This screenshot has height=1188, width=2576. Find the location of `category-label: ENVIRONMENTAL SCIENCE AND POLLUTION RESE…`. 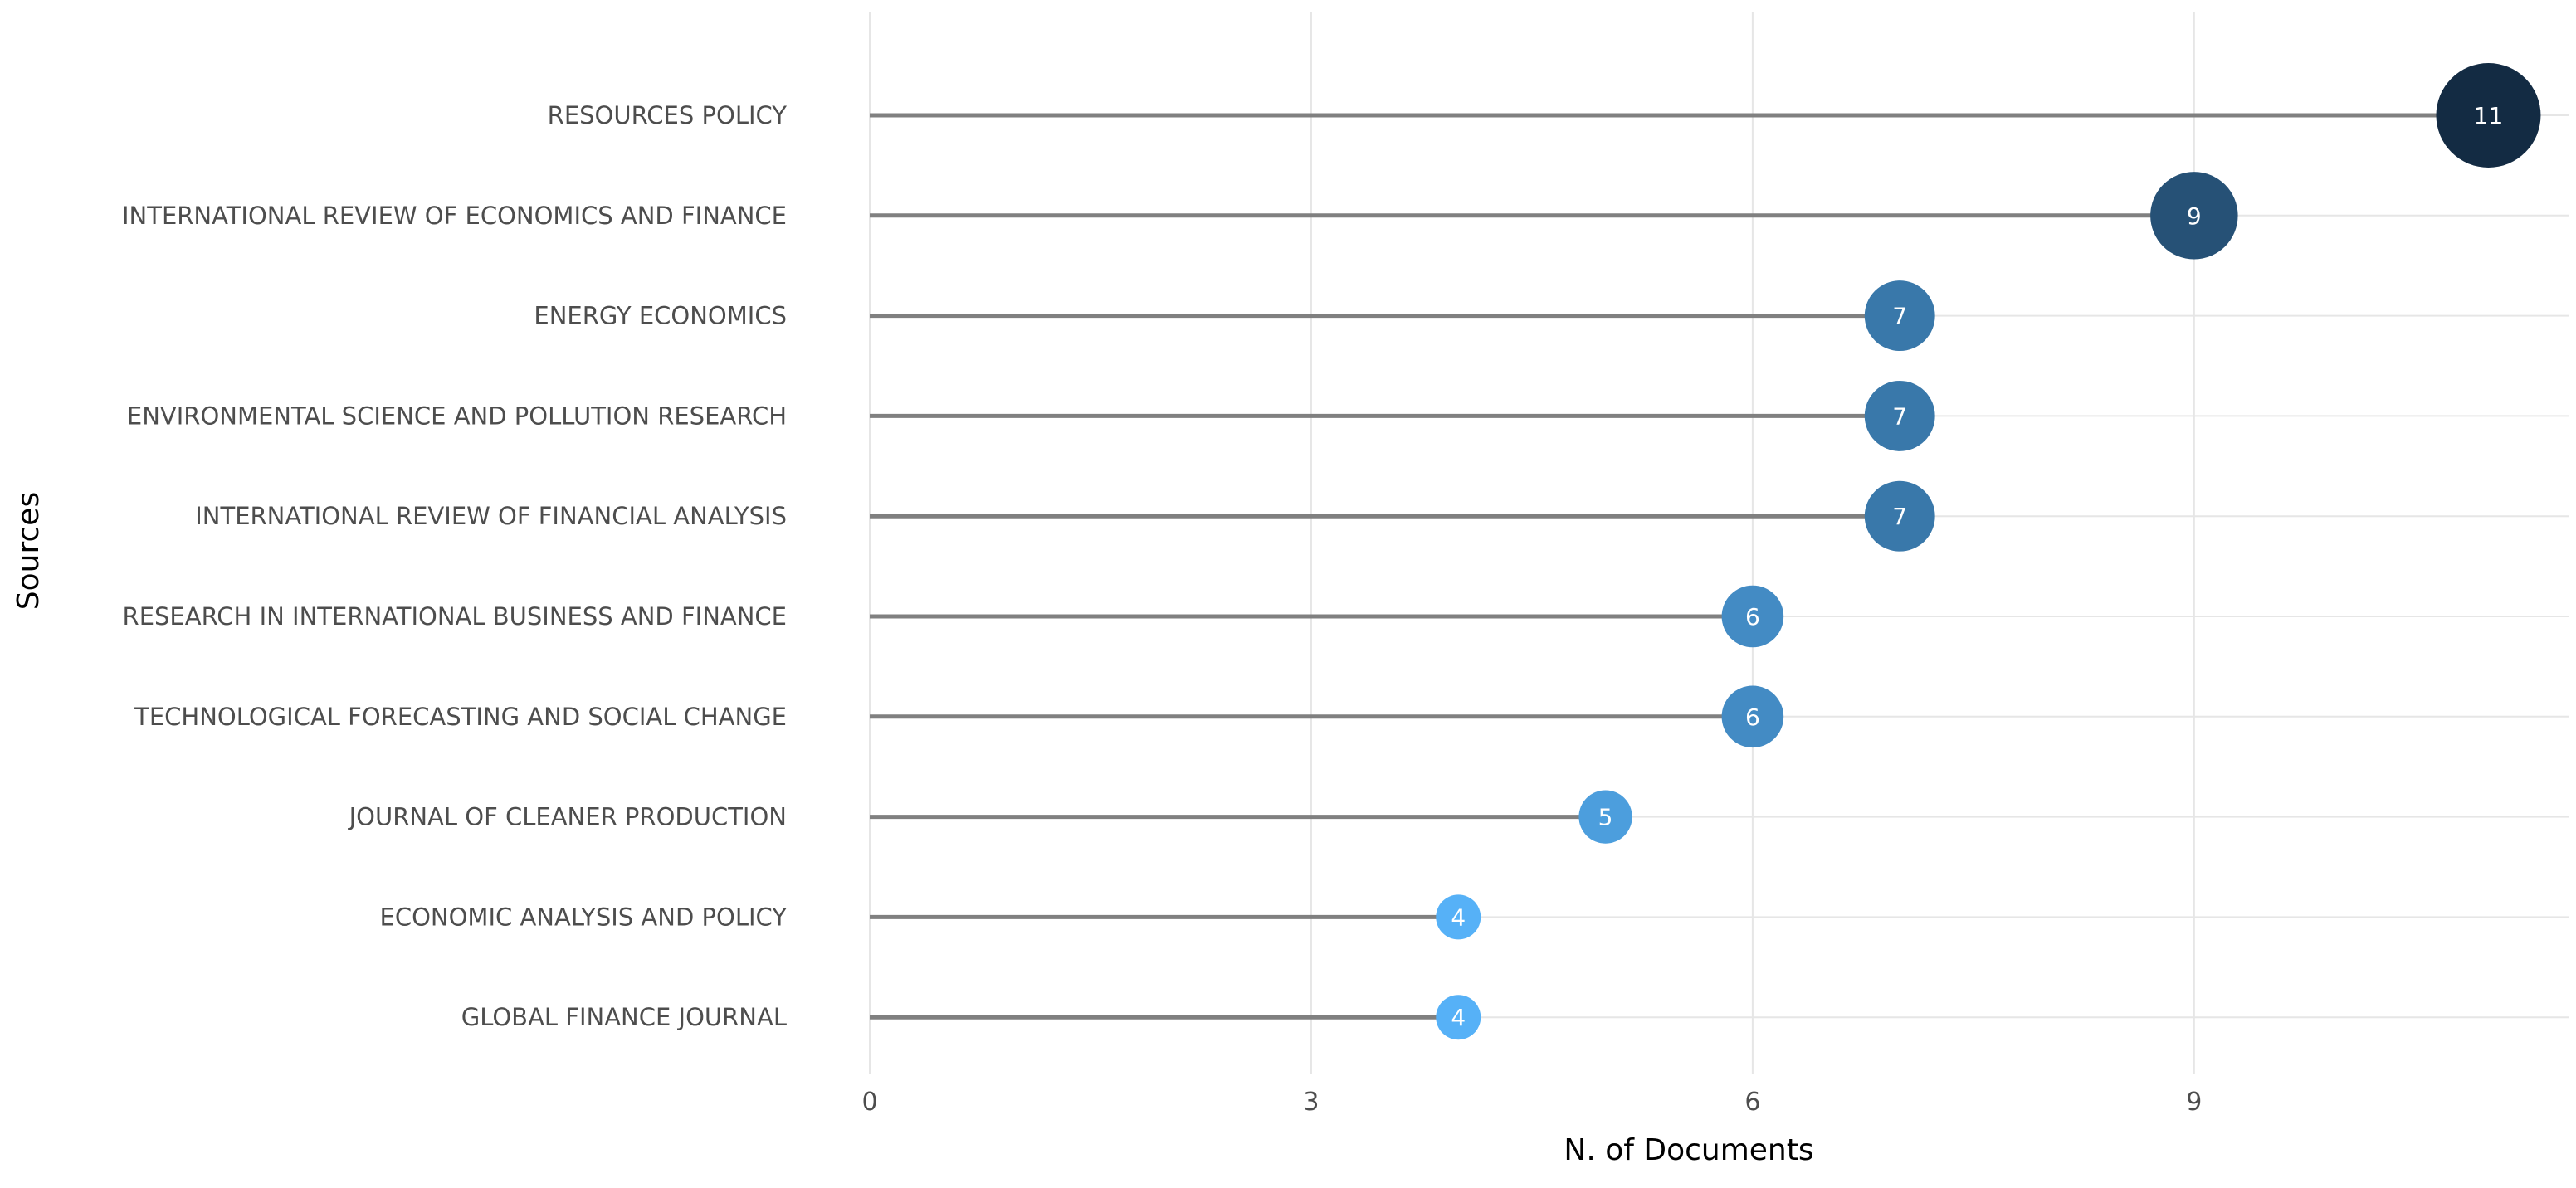

category-label: ENVIRONMENTAL SCIENCE AND POLLUTION RESE… is located at coordinates (457, 416).